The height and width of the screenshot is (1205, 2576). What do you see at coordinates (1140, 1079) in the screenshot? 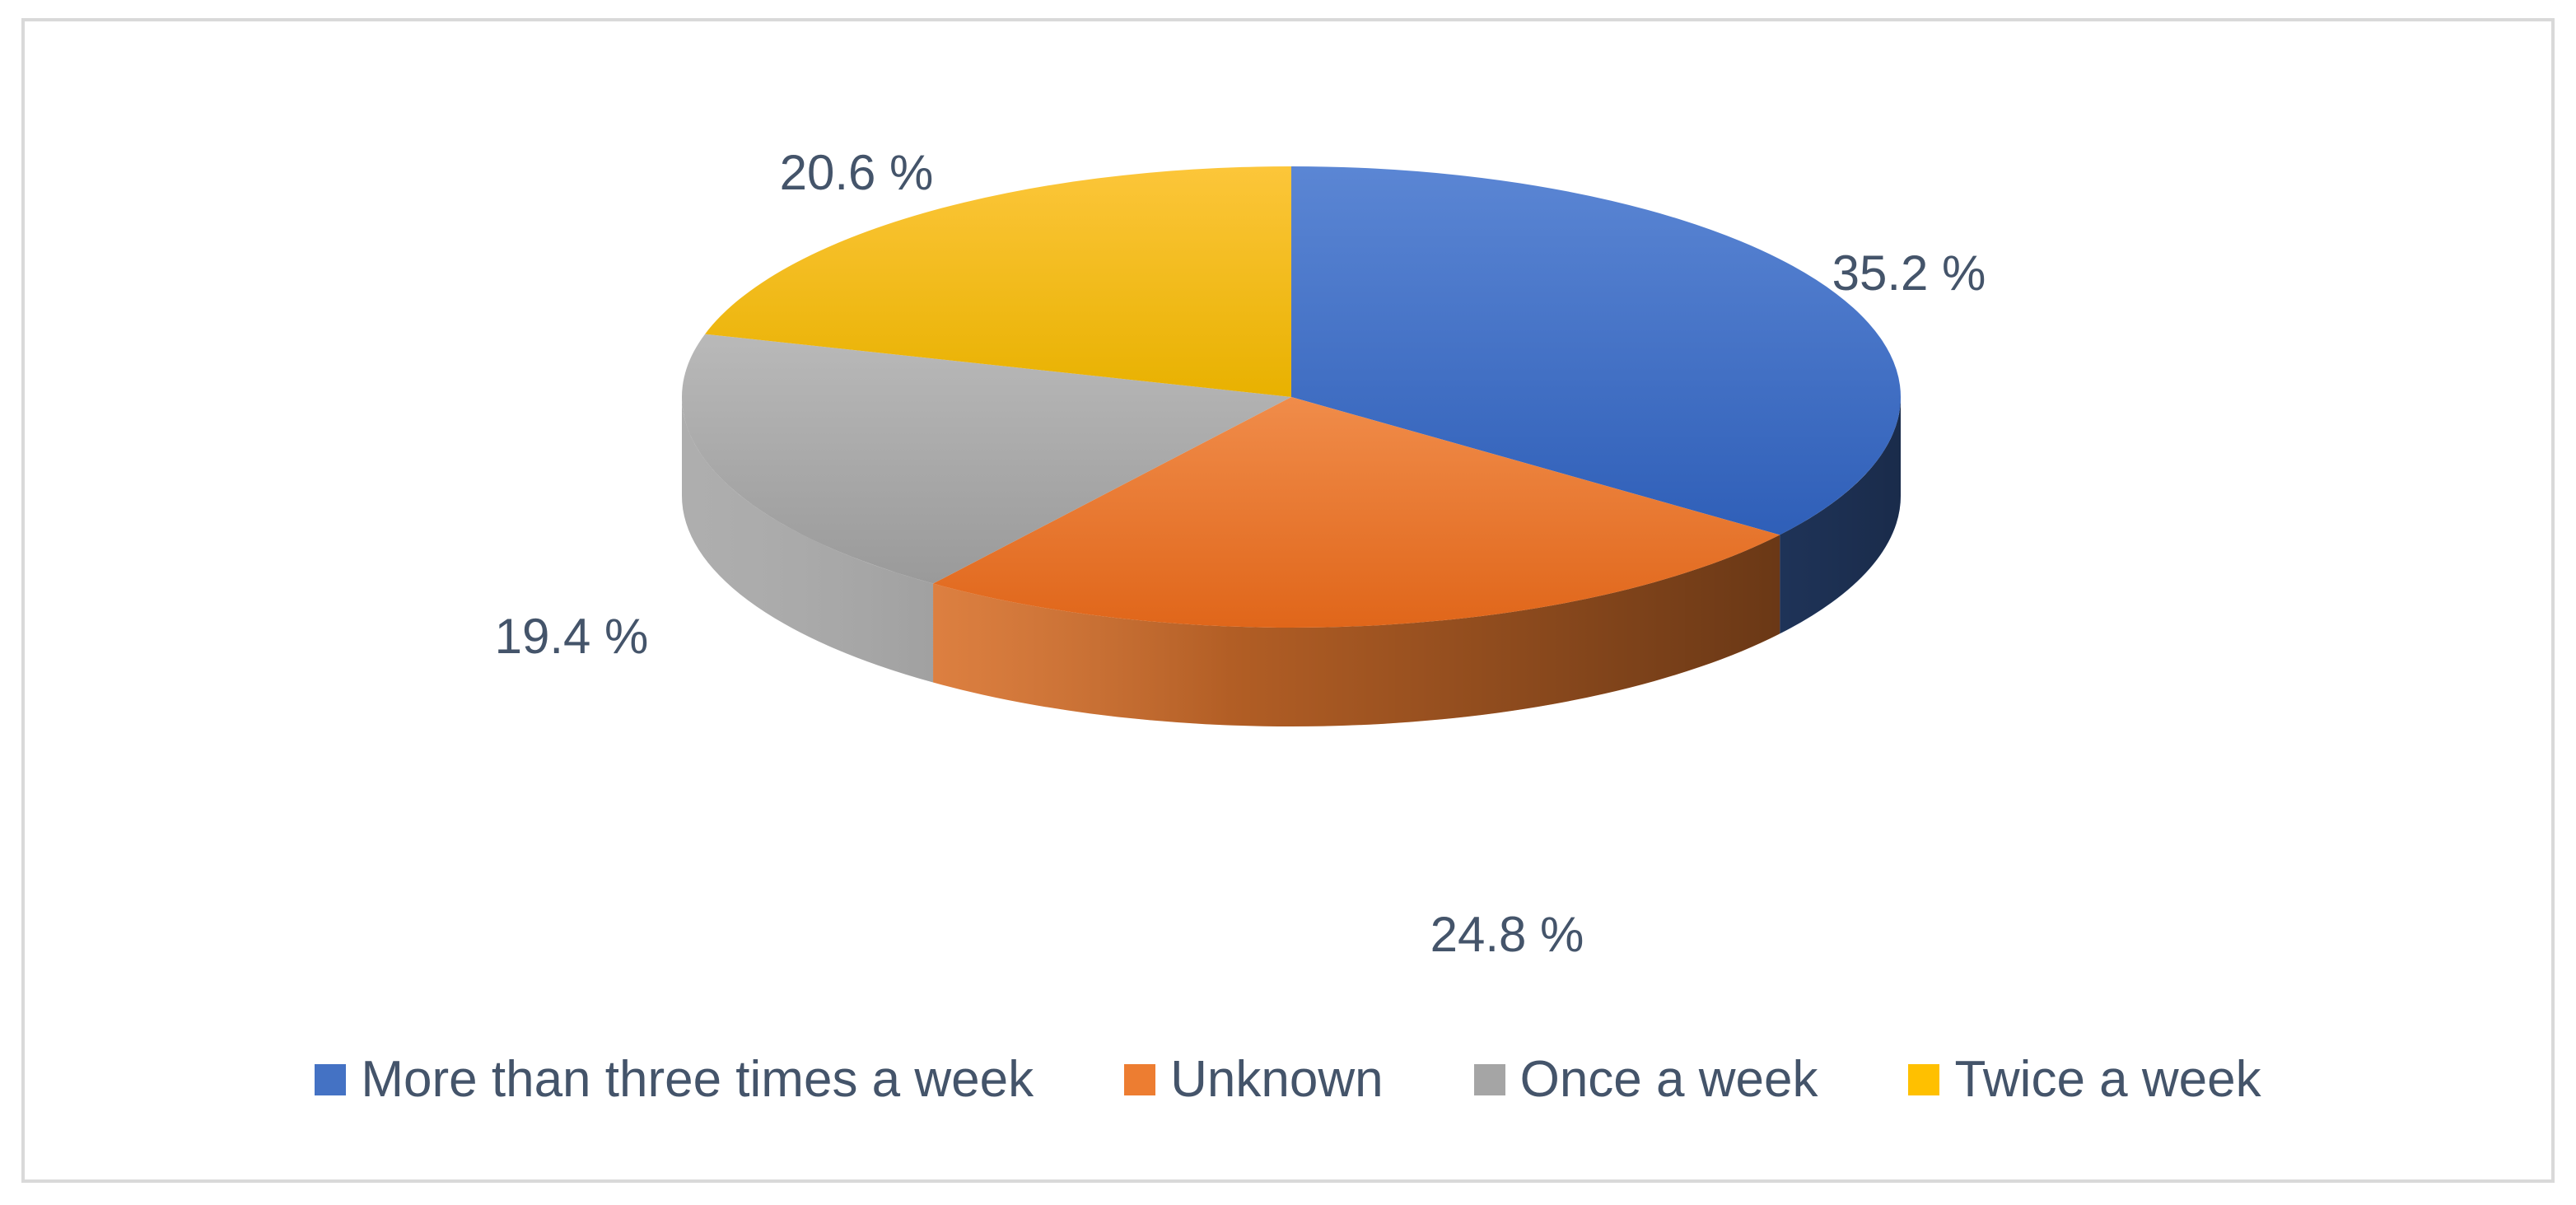
I see `legend-swatch-orange` at bounding box center [1140, 1079].